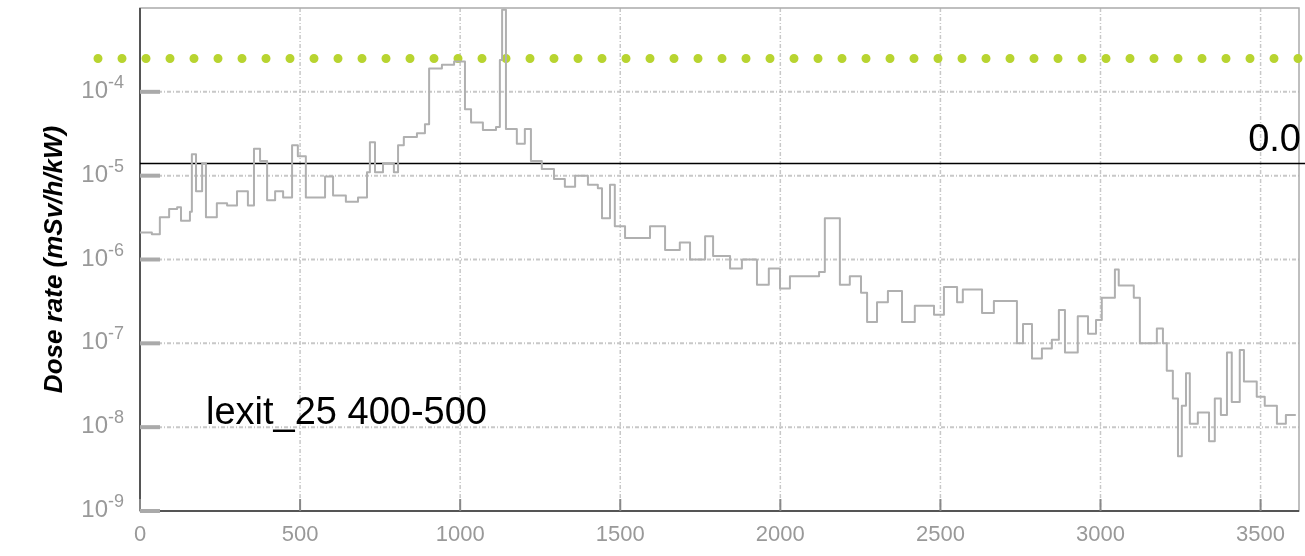 The height and width of the screenshot is (556, 1305). What do you see at coordinates (102, 506) in the screenshot?
I see `y-tick-label: 10$^{-9}$` at bounding box center [102, 506].